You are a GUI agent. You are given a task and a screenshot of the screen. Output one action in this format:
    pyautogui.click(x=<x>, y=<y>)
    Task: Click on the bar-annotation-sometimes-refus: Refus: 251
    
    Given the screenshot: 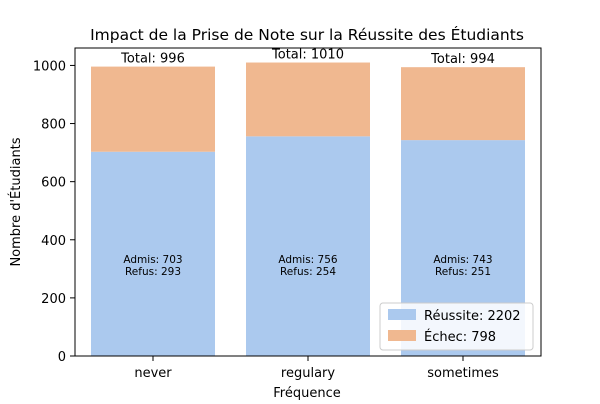 What is the action you would take?
    pyautogui.click(x=463, y=272)
    